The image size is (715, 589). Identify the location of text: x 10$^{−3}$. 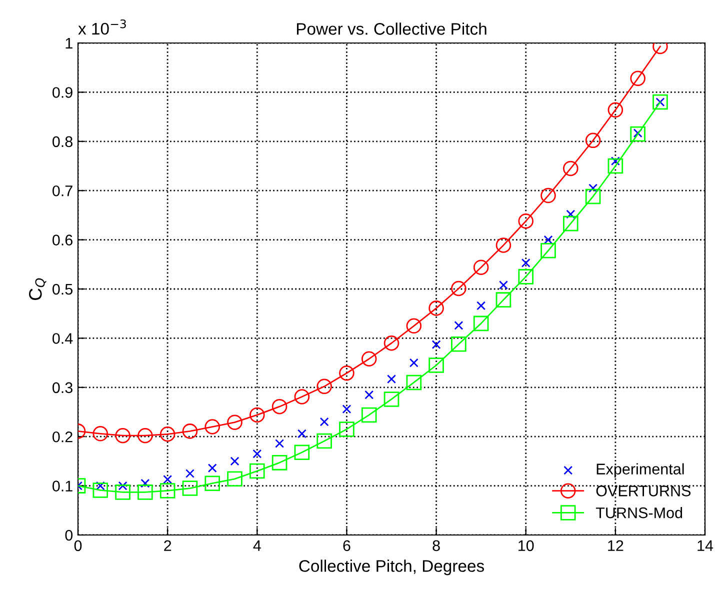
(102, 27).